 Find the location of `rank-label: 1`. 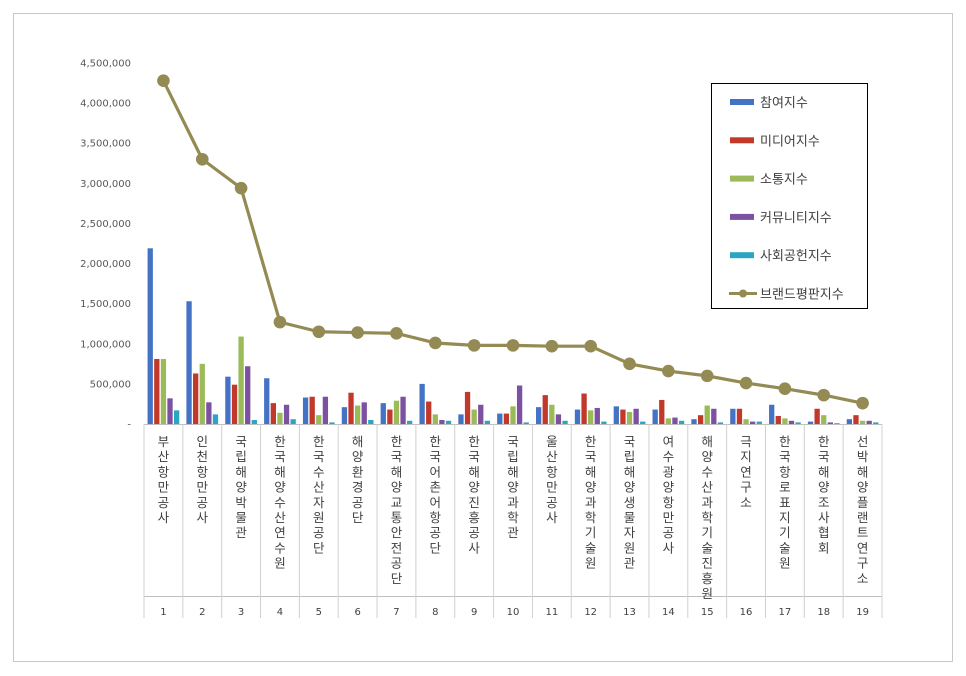

rank-label: 1 is located at coordinates (163, 612).